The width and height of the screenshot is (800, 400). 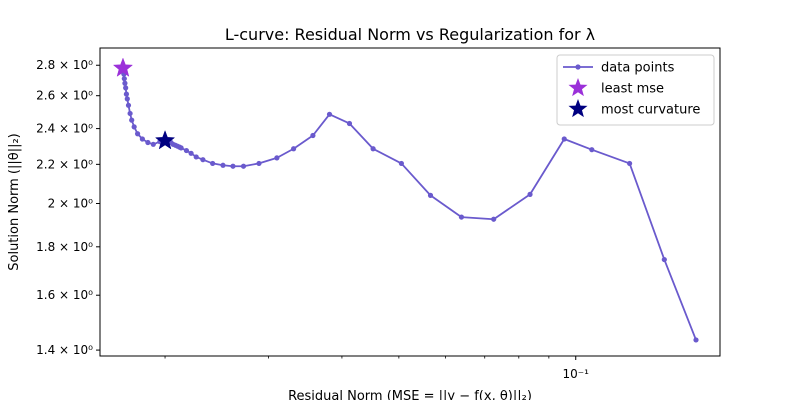 I want to click on y-tick-label: 1.6 × 10⁰, so click(x=64, y=295).